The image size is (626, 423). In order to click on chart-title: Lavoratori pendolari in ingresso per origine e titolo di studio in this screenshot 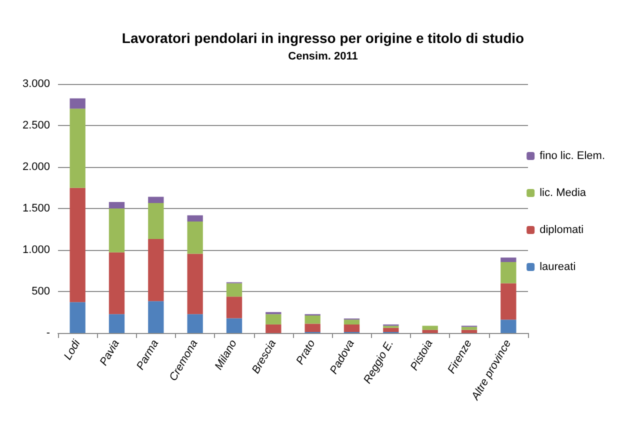, I will do `click(323, 38)`.